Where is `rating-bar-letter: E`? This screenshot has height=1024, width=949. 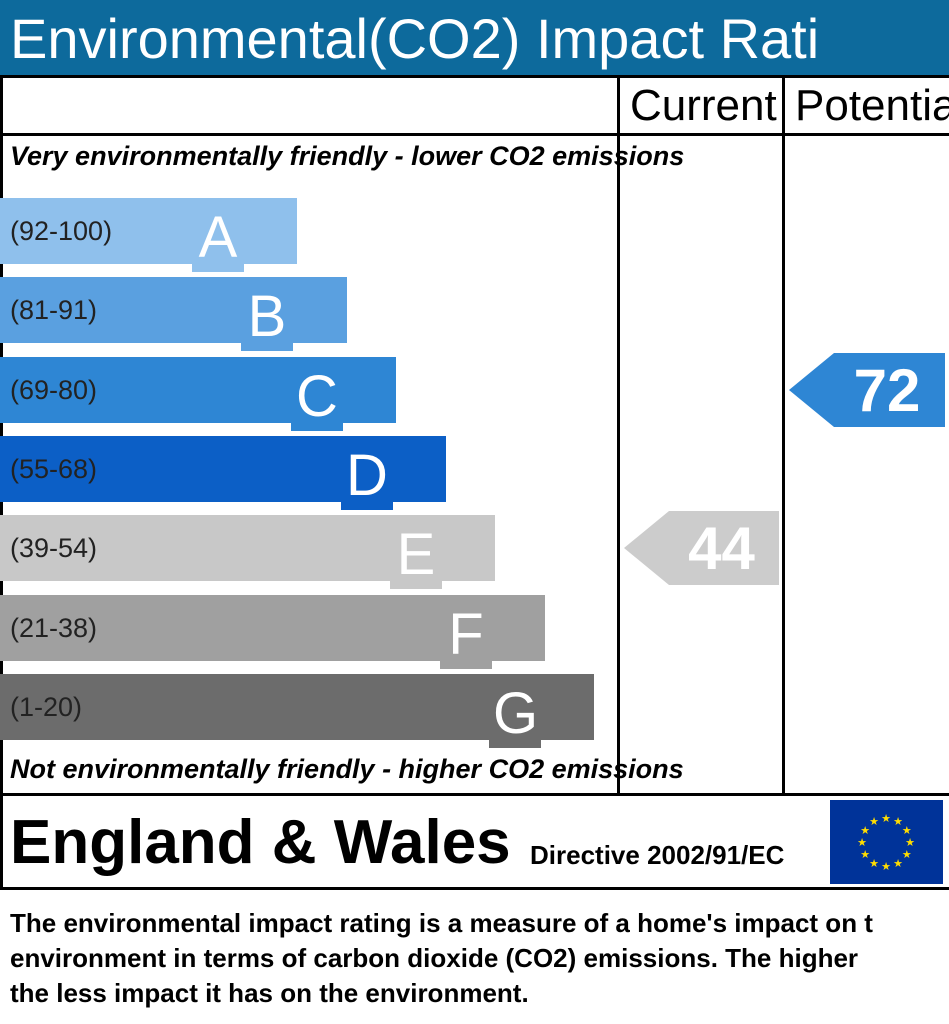 rating-bar-letter: E is located at coordinates (416, 553).